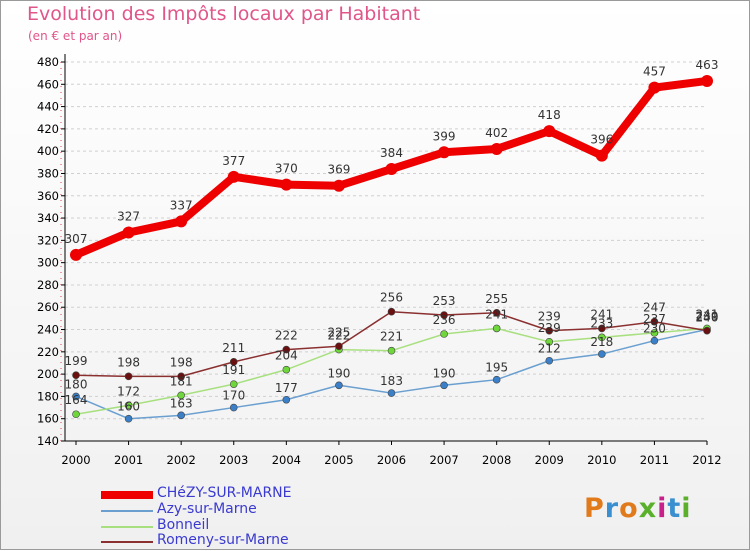 The image size is (750, 551). I want to click on x-tick-label: 2005, so click(338, 460).